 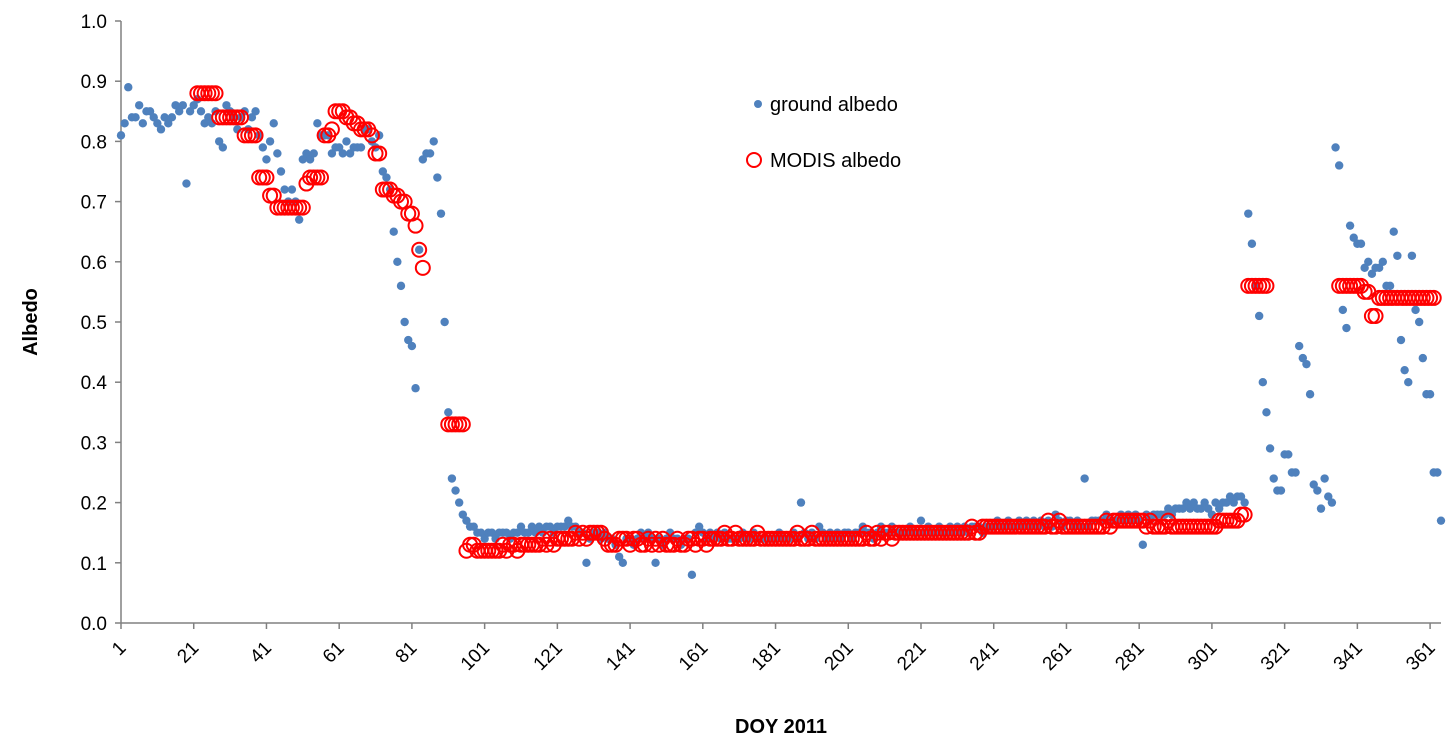 What do you see at coordinates (94, 203) in the screenshot?
I see `y-tick-label: 0.7` at bounding box center [94, 203].